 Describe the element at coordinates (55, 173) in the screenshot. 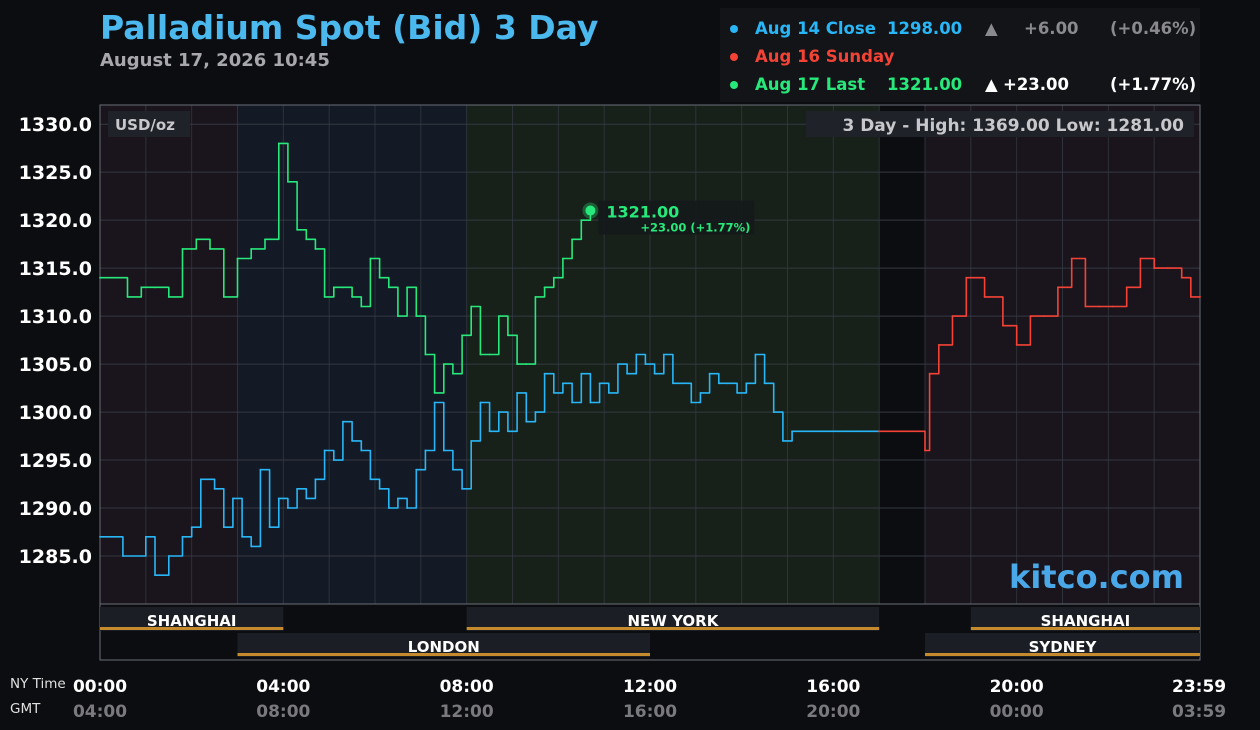

I see `y-tick-label: 1325.0` at that location.